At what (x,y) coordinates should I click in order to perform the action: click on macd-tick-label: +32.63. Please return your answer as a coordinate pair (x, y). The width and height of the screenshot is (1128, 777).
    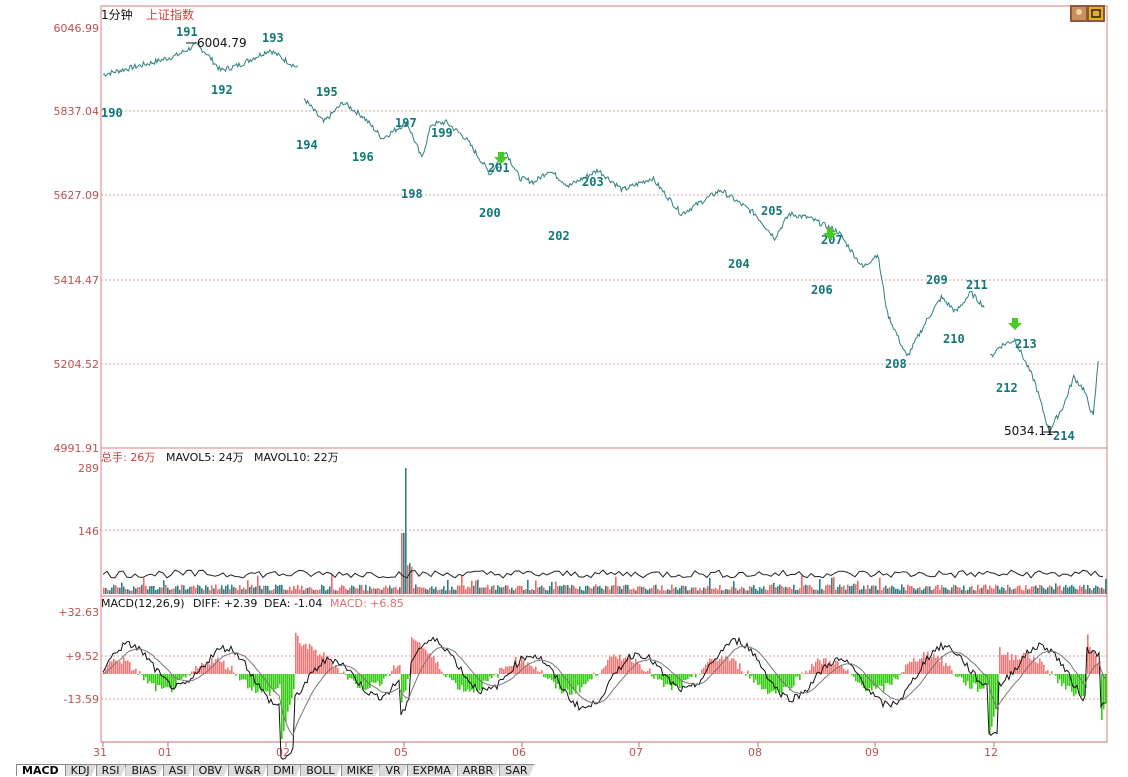
    Looking at the image, I should click on (78, 612).